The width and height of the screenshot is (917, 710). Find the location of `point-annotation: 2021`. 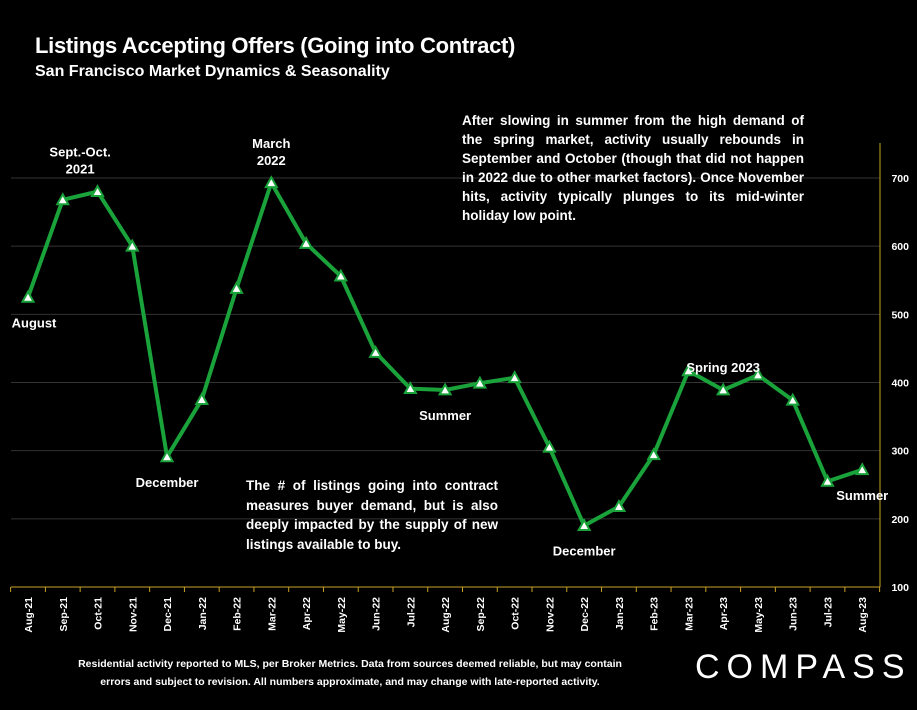

point-annotation: 2021 is located at coordinates (80, 169).